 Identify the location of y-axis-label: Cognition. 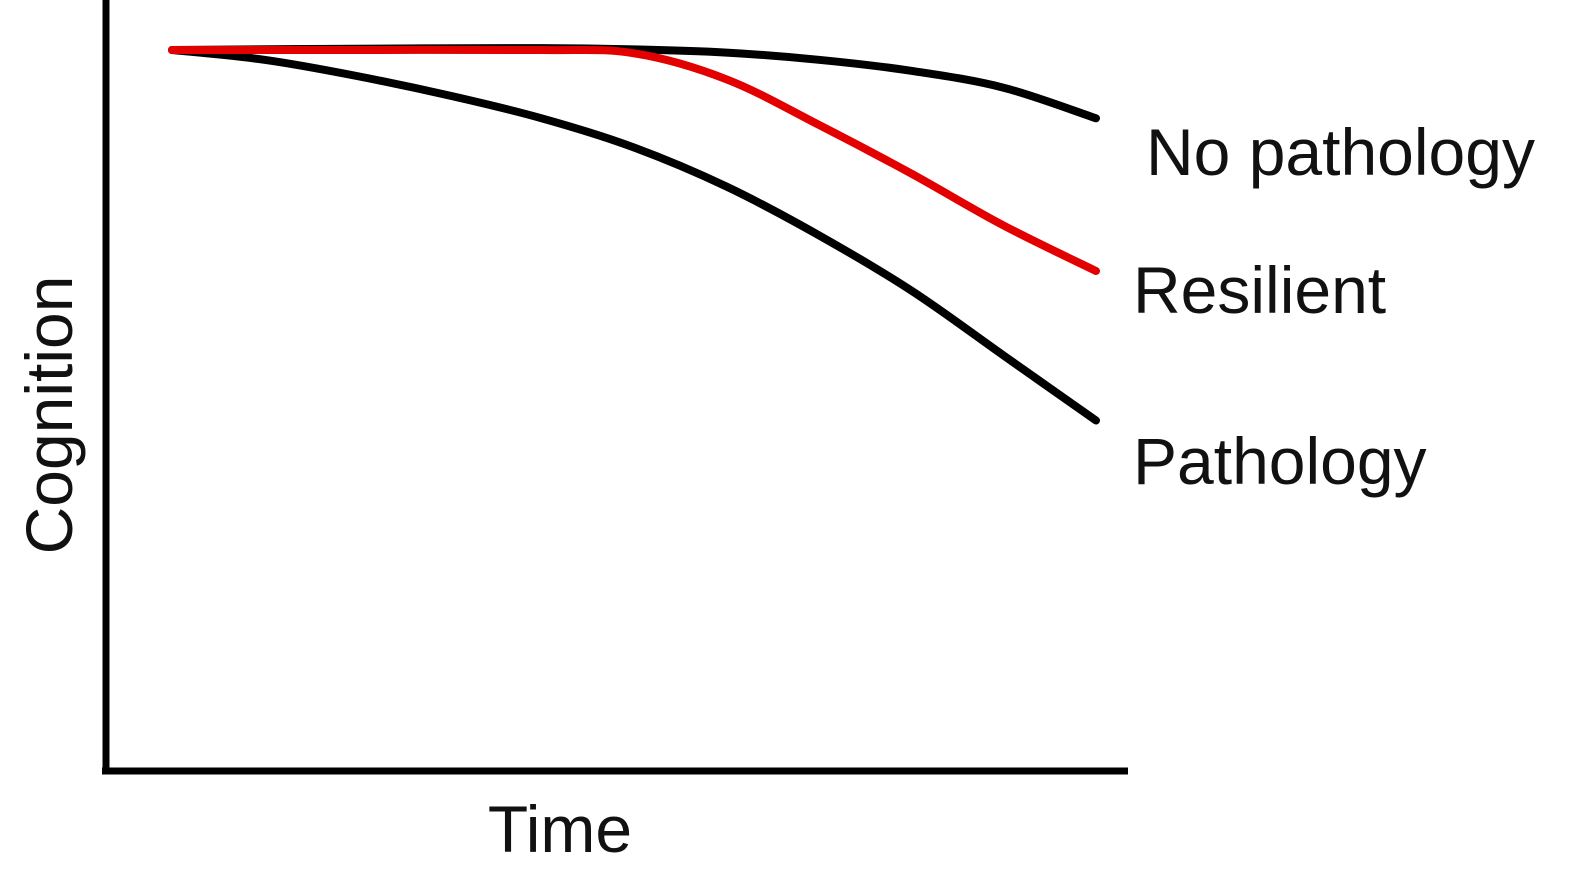
(49, 415).